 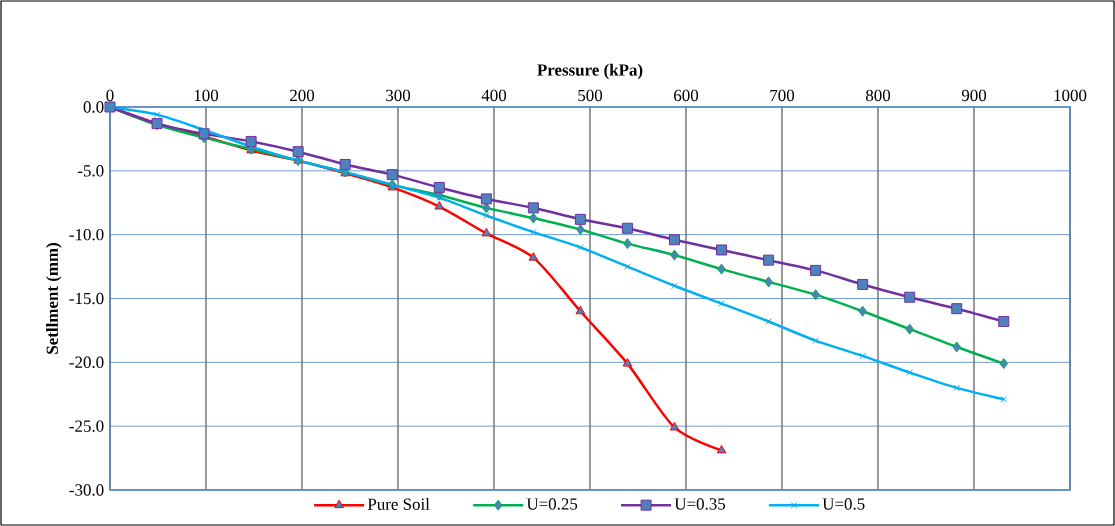 What do you see at coordinates (590, 95) in the screenshot?
I see `x-tick-label: 500` at bounding box center [590, 95].